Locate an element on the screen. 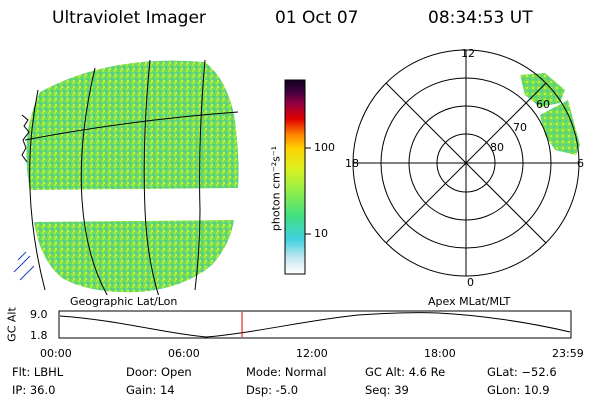 The image size is (600, 400). status-gain: Gain: 14 is located at coordinates (150, 390).